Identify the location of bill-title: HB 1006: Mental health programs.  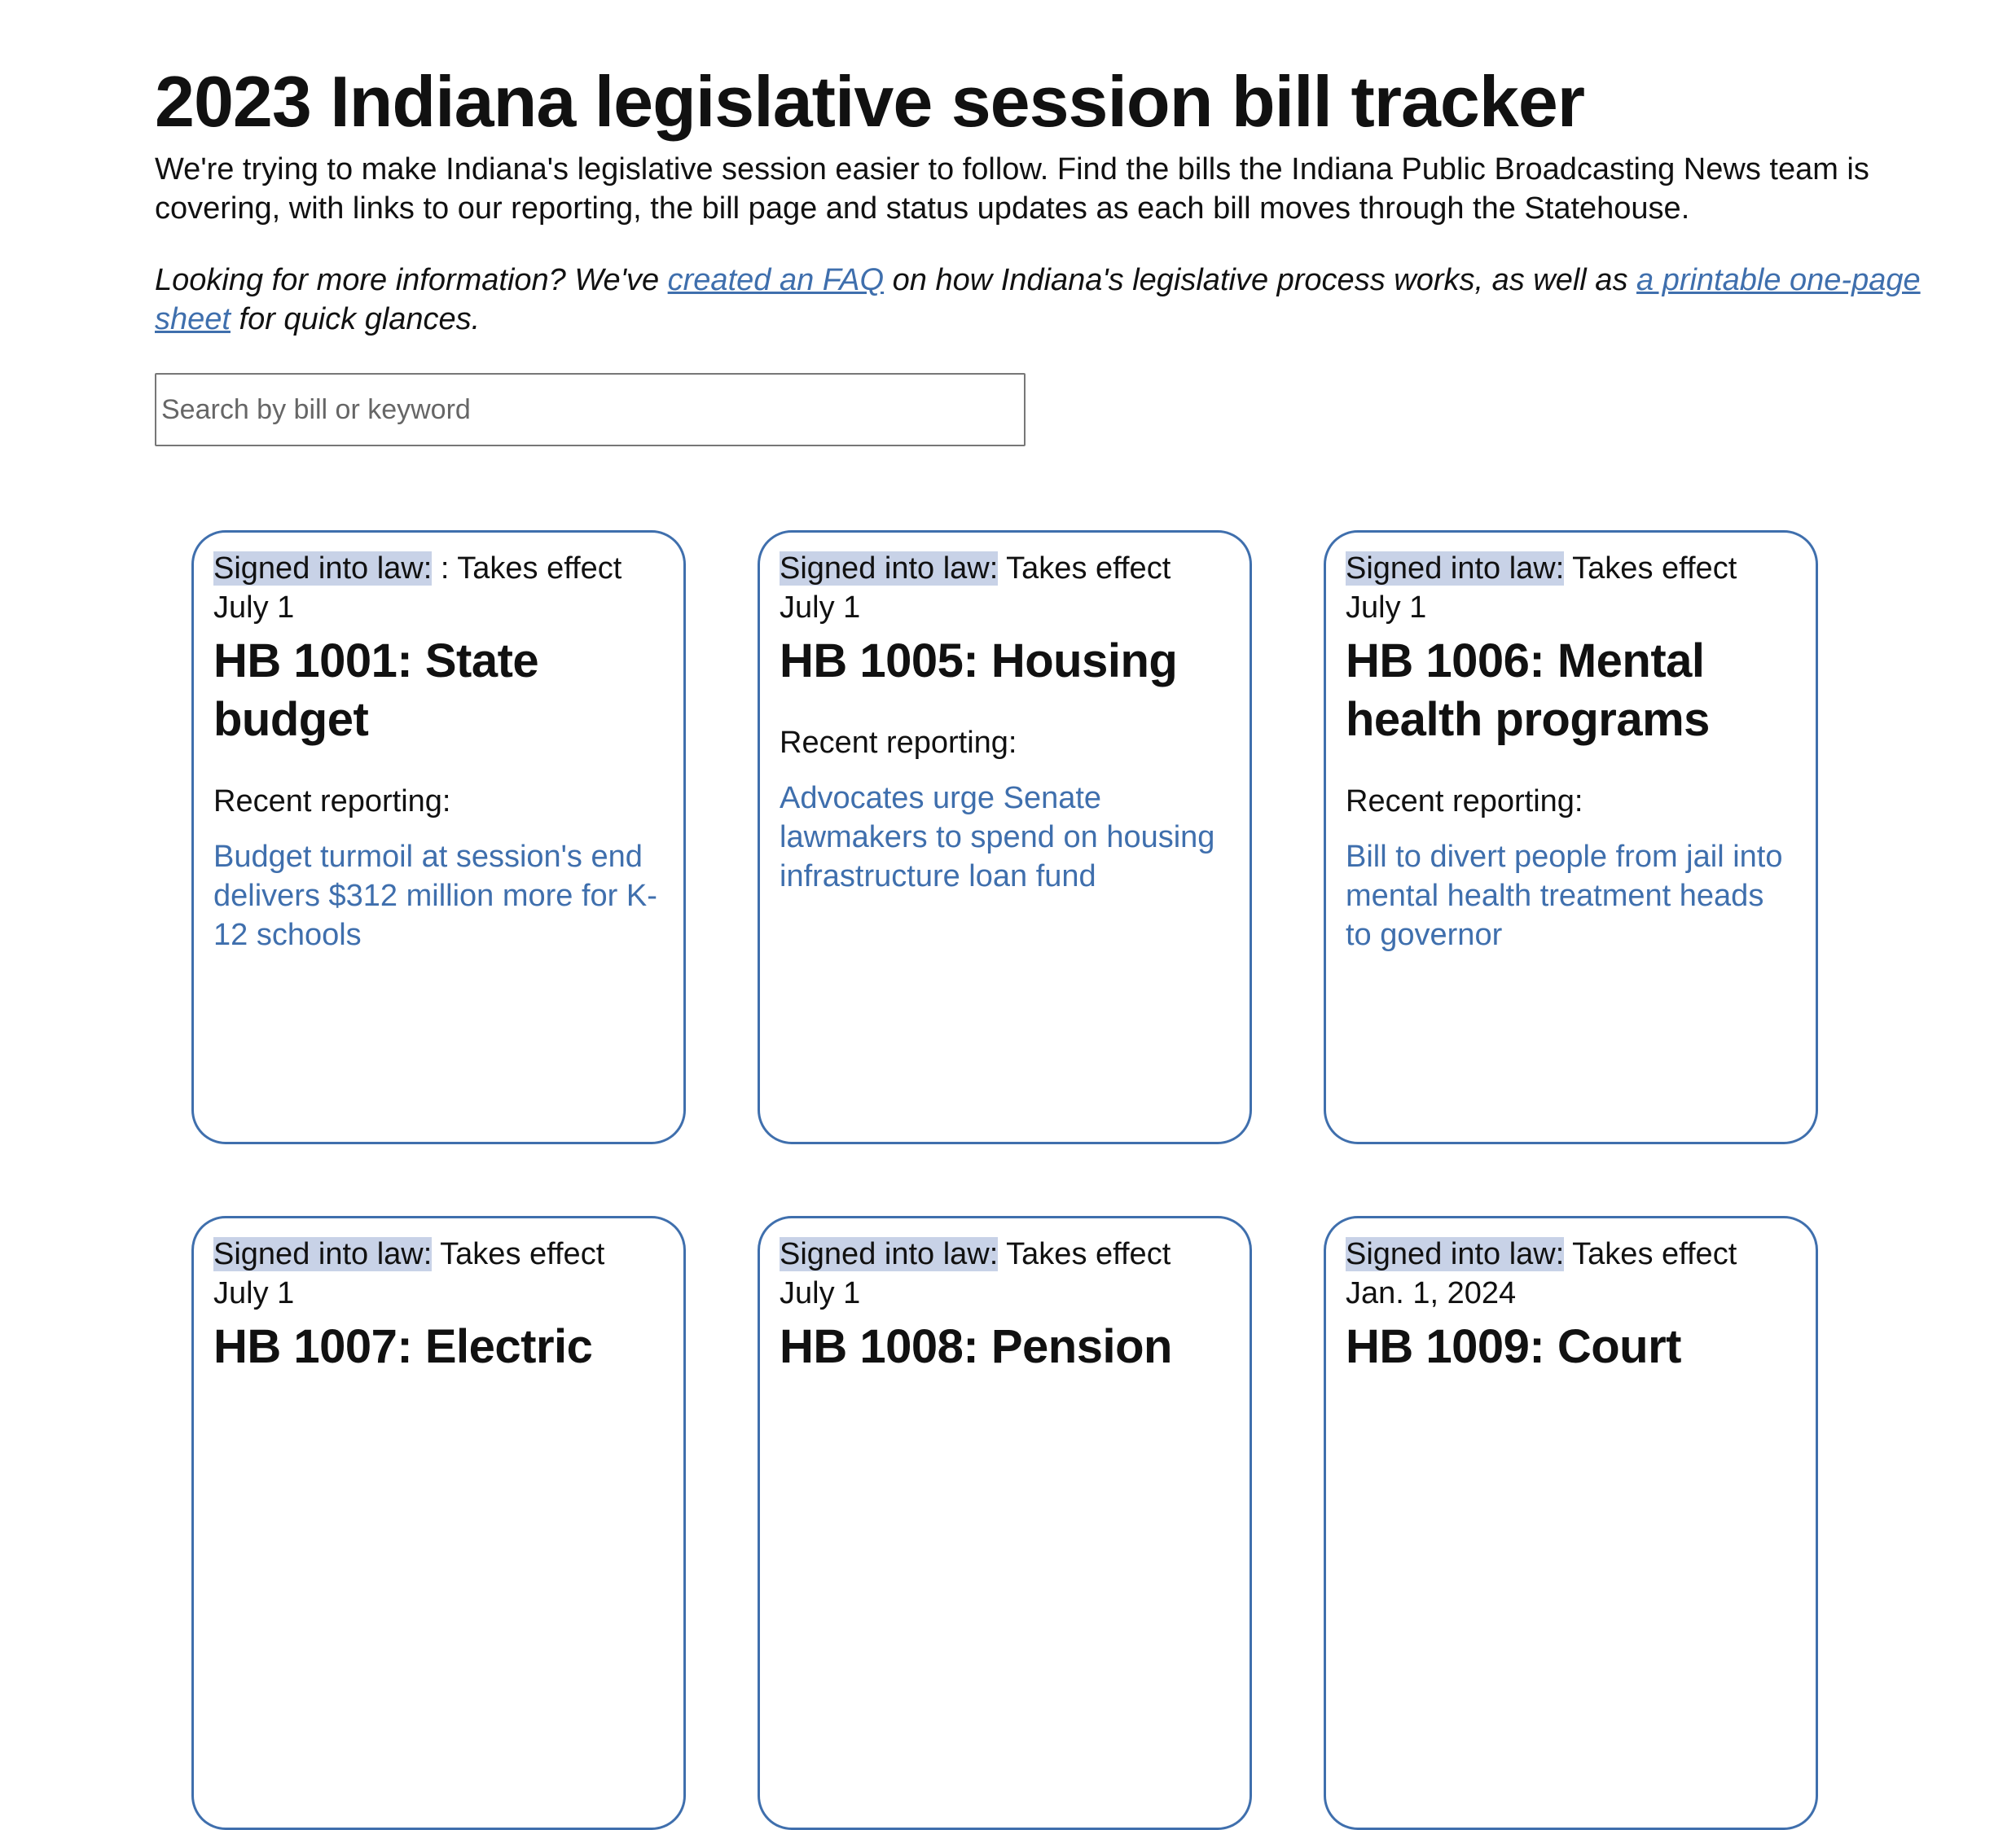
(1528, 690).